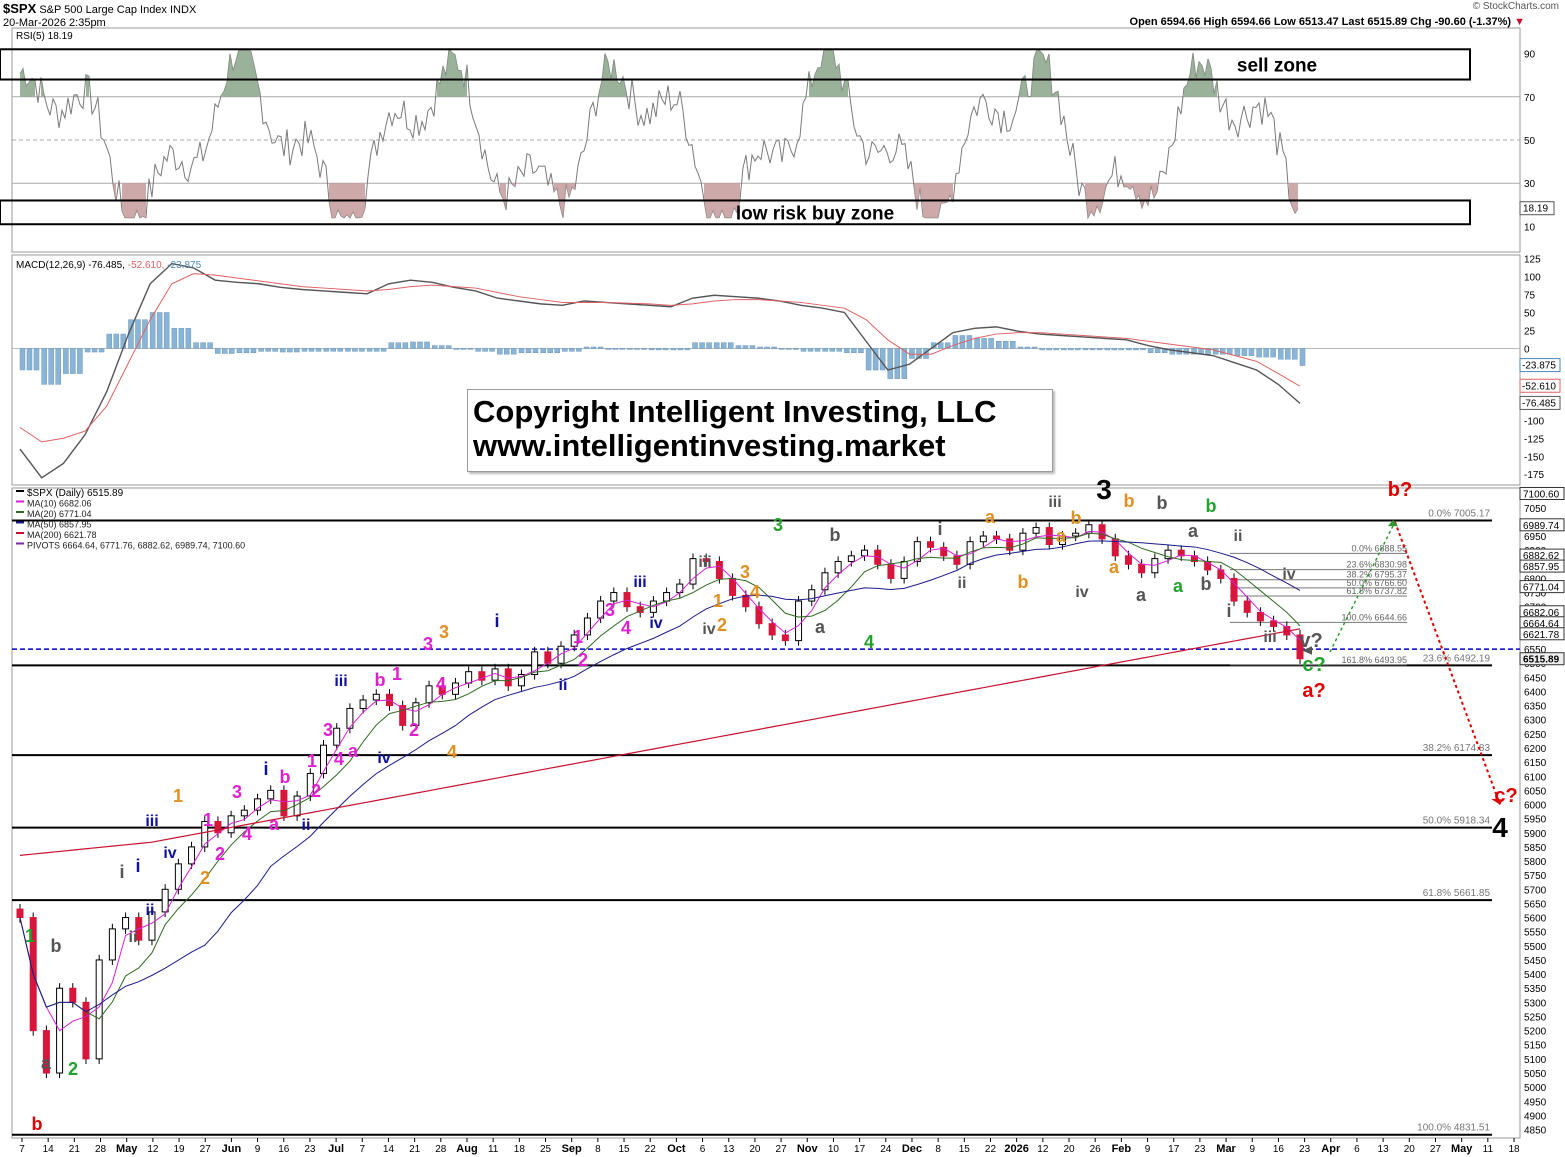 The image size is (1565, 1157). Describe the element at coordinates (1542, 587) in the screenshot. I see `price-value-tag` at that location.